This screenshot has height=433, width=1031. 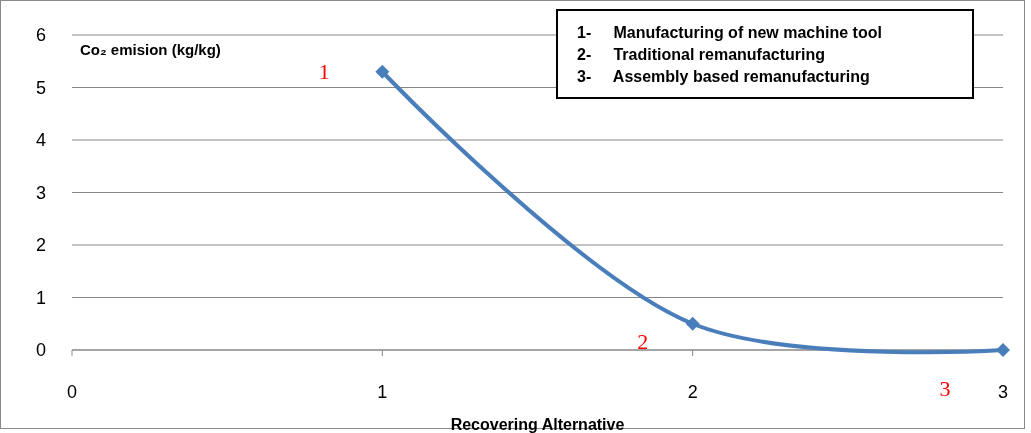 I want to click on y-axis-title: Co₂ emision (kg/kg), so click(x=150, y=49).